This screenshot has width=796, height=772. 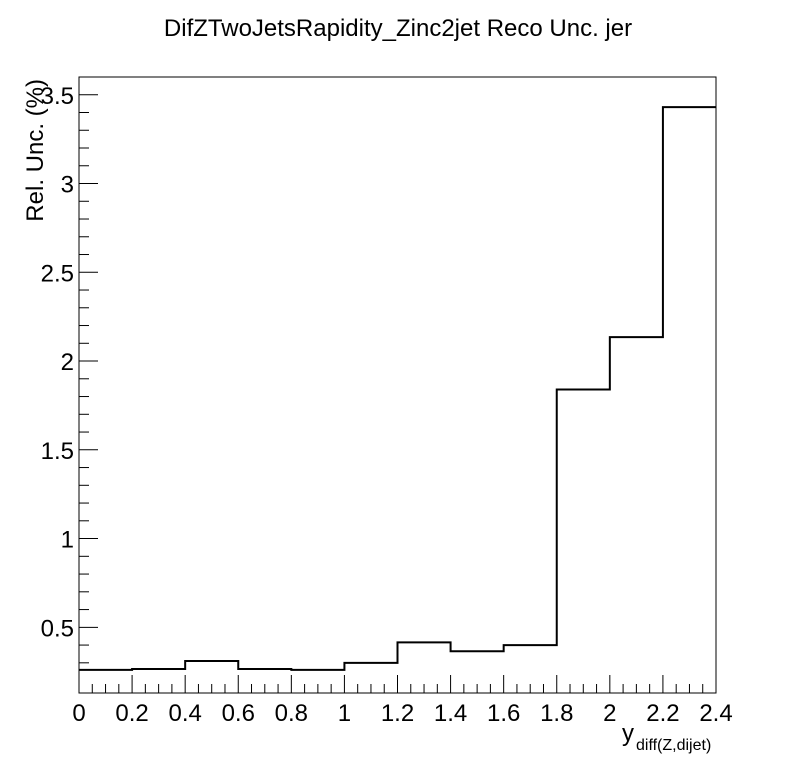 What do you see at coordinates (67, 362) in the screenshot?
I see `y-tick-label: 2` at bounding box center [67, 362].